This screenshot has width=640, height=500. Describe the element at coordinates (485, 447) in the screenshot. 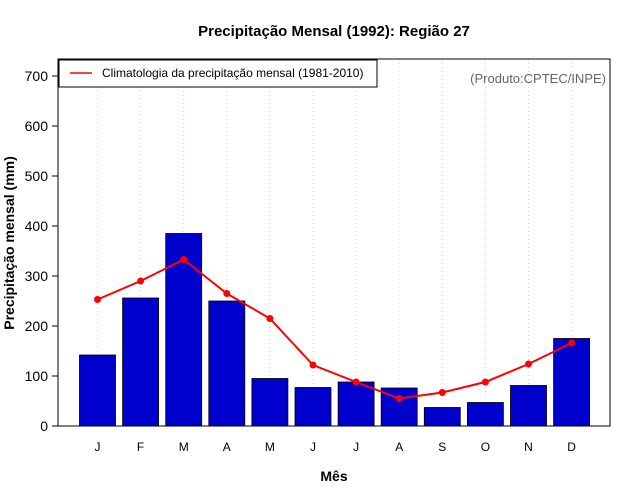

I see `x-tick-label: O` at that location.